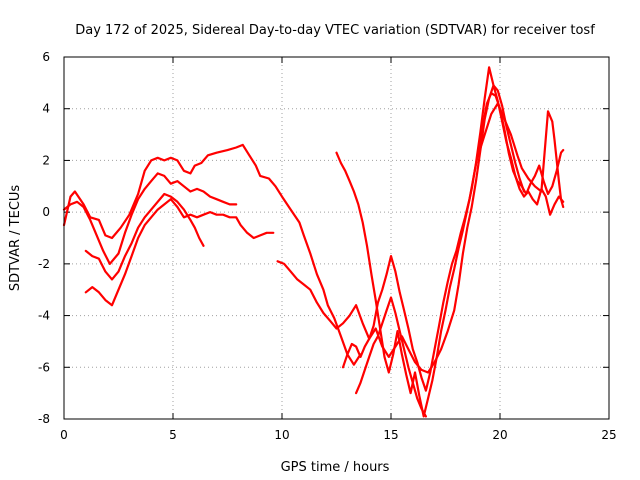 The image size is (640, 480). What do you see at coordinates (338, 435) in the screenshot?
I see `x-tick-labels: 0 5 10 15 20 25` at bounding box center [338, 435].